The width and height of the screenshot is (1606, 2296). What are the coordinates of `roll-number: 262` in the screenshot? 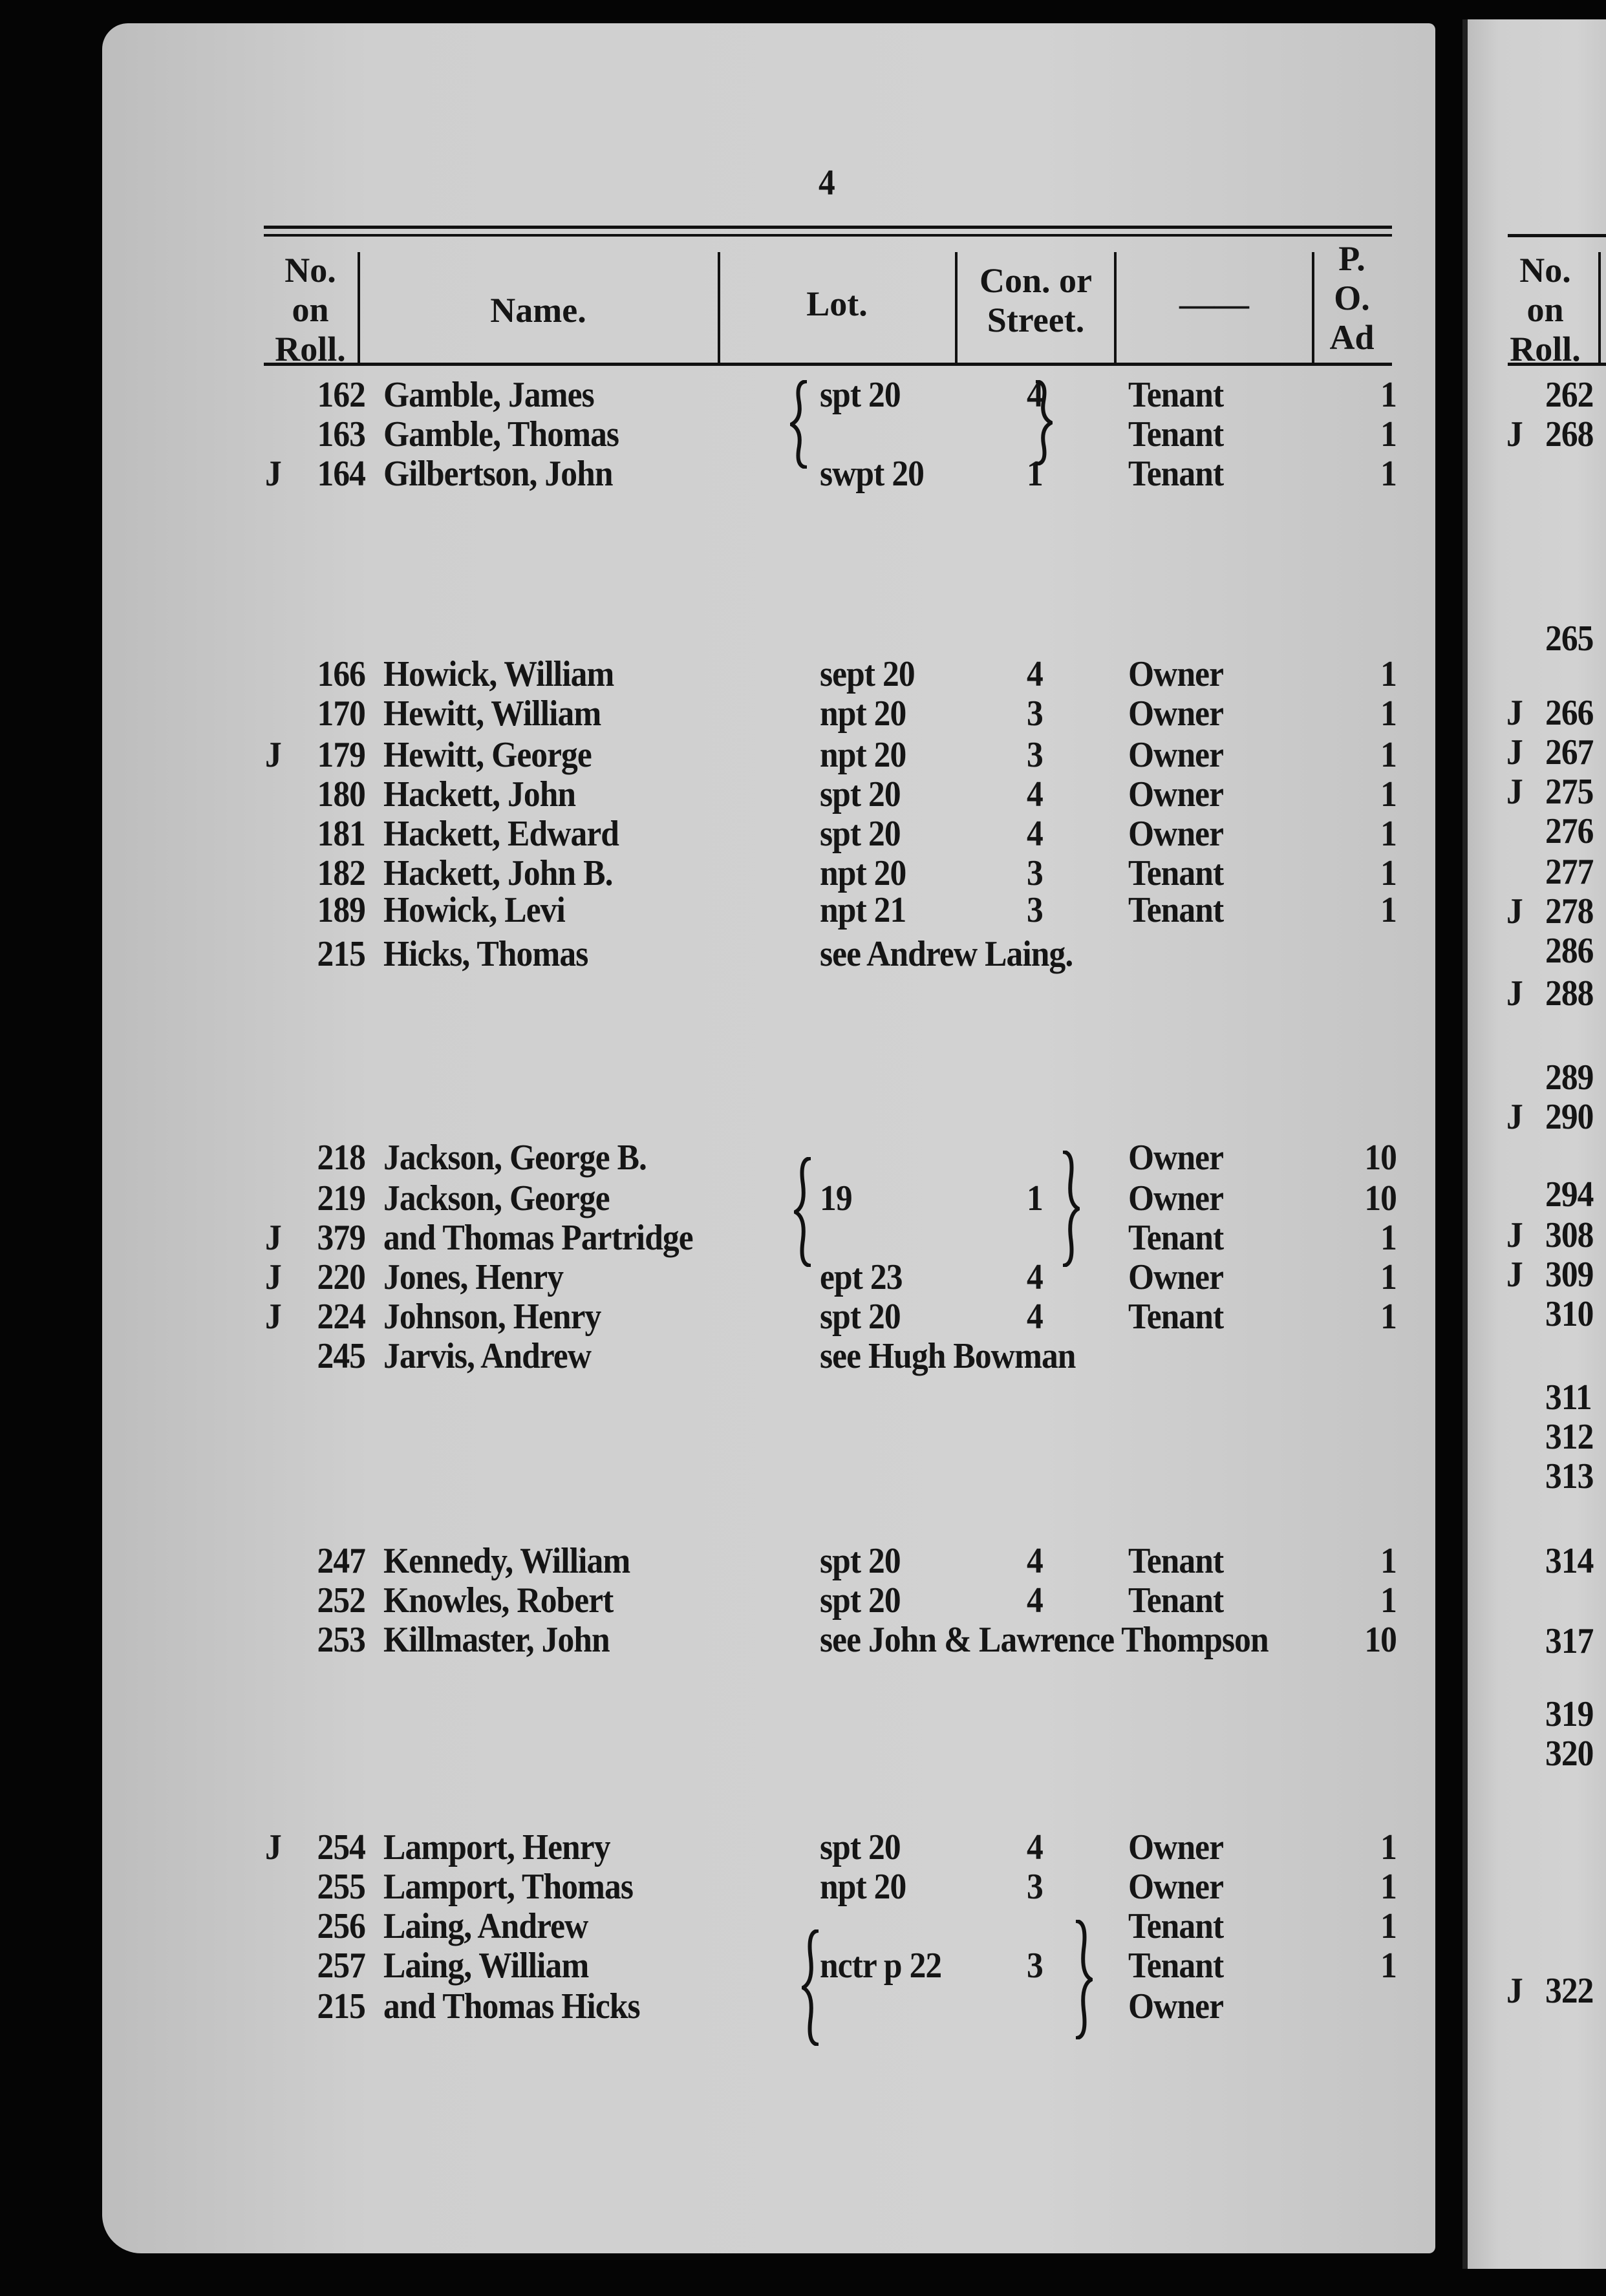 It's located at (1569, 395).